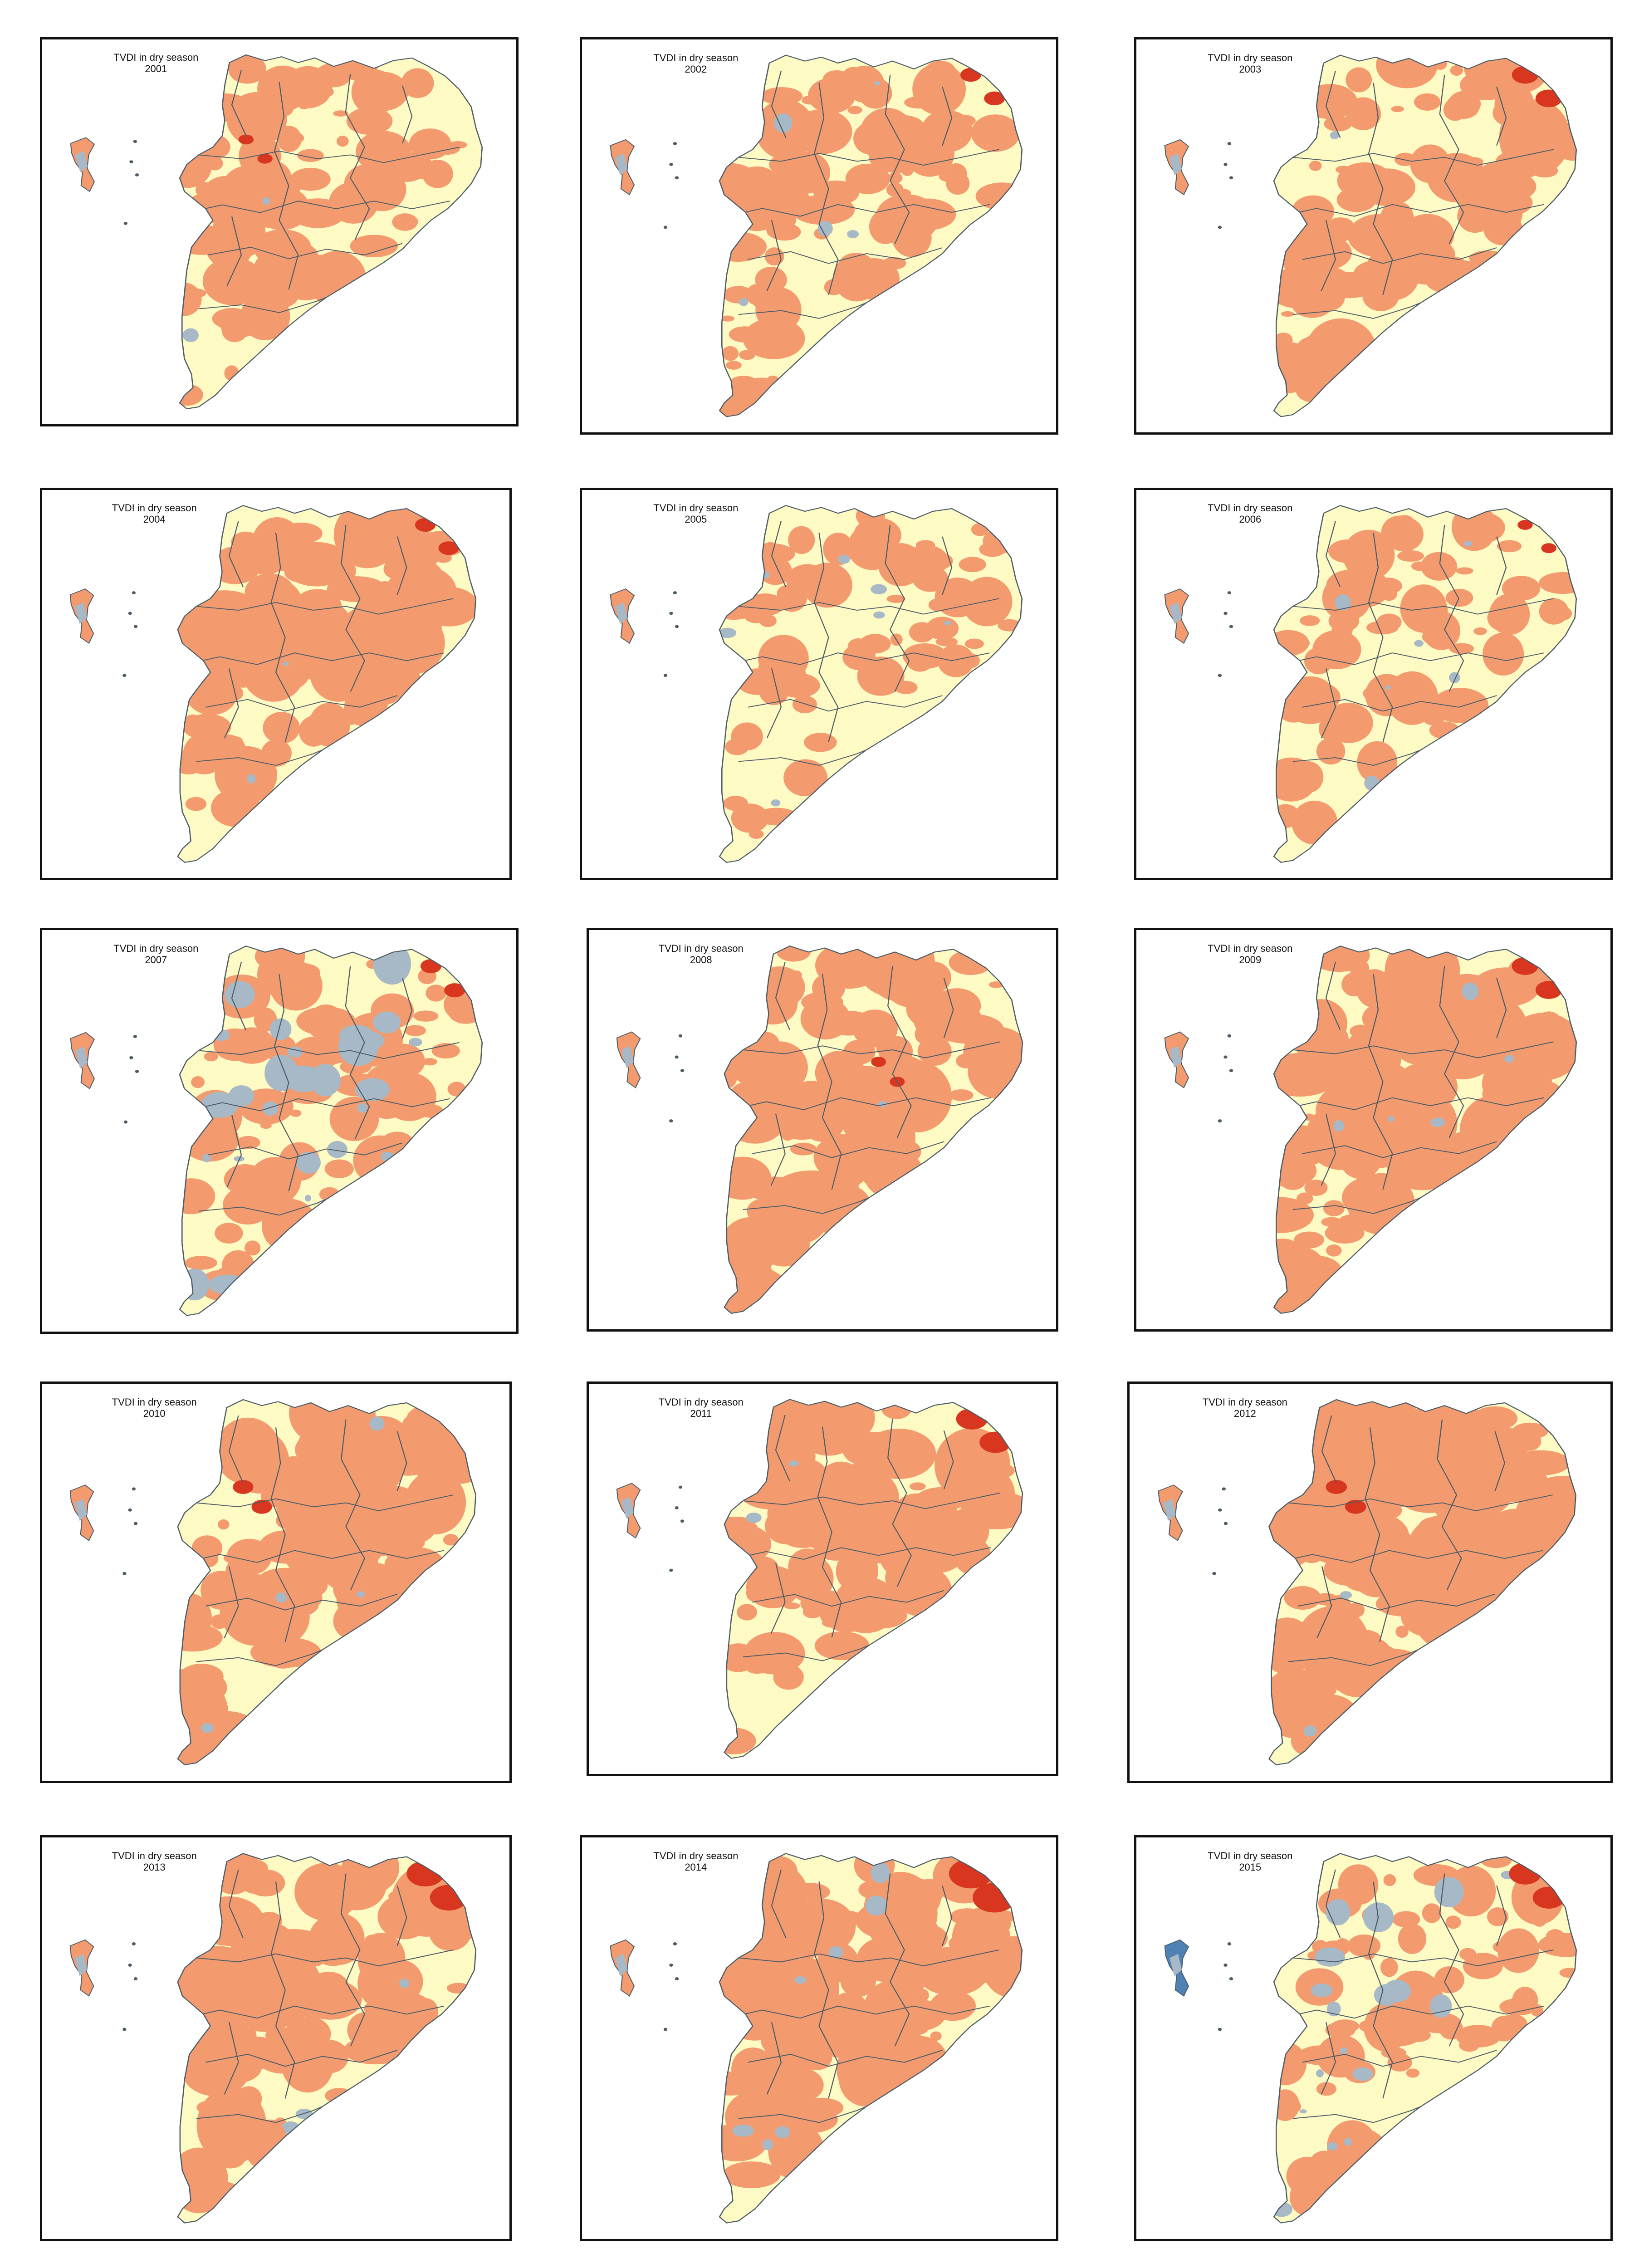 Image resolution: width=1649 pixels, height=2268 pixels. What do you see at coordinates (279, 1131) in the screenshot?
I see `map-panel-2007: TVDI in dry season 2007` at bounding box center [279, 1131].